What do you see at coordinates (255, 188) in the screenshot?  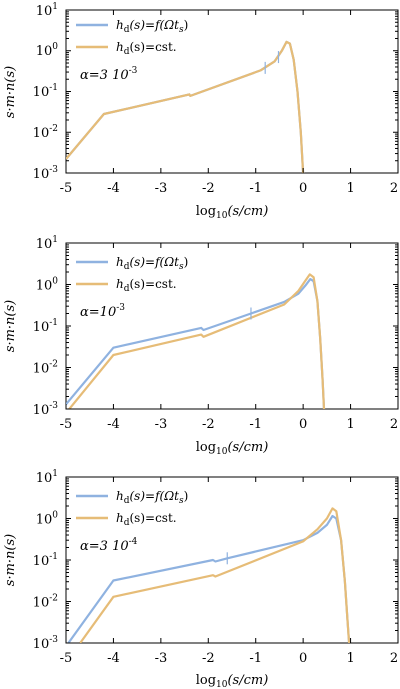 I see `panel-1-xtick-label: -1` at bounding box center [255, 188].